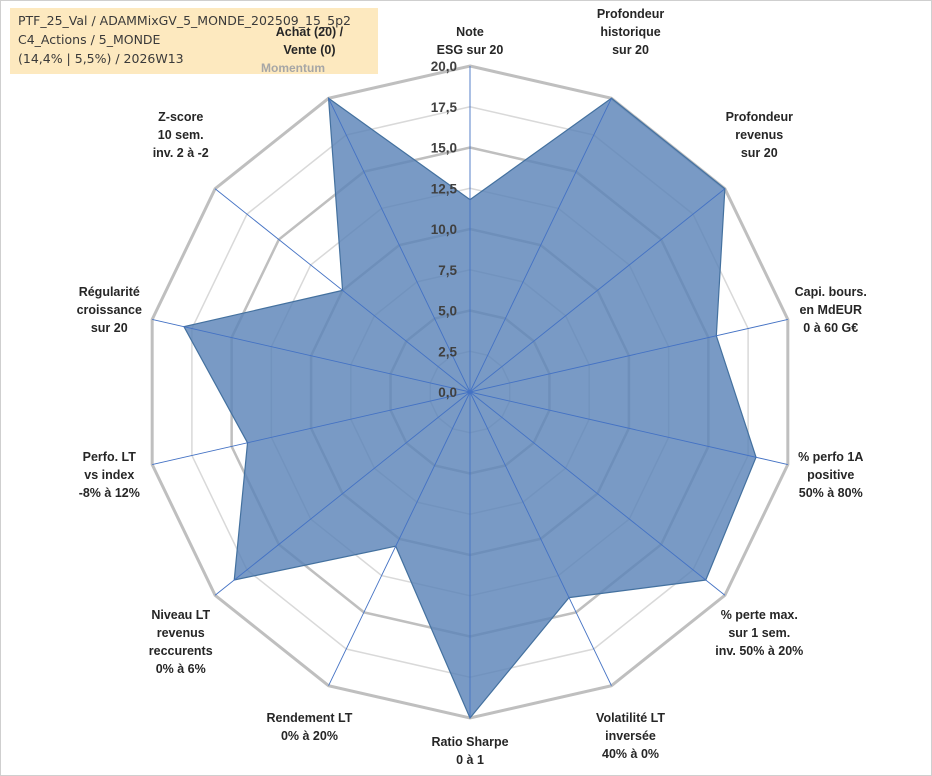 The image size is (932, 776). I want to click on axis-label-8: Rendement LT 0% à 20%, so click(310, 727).